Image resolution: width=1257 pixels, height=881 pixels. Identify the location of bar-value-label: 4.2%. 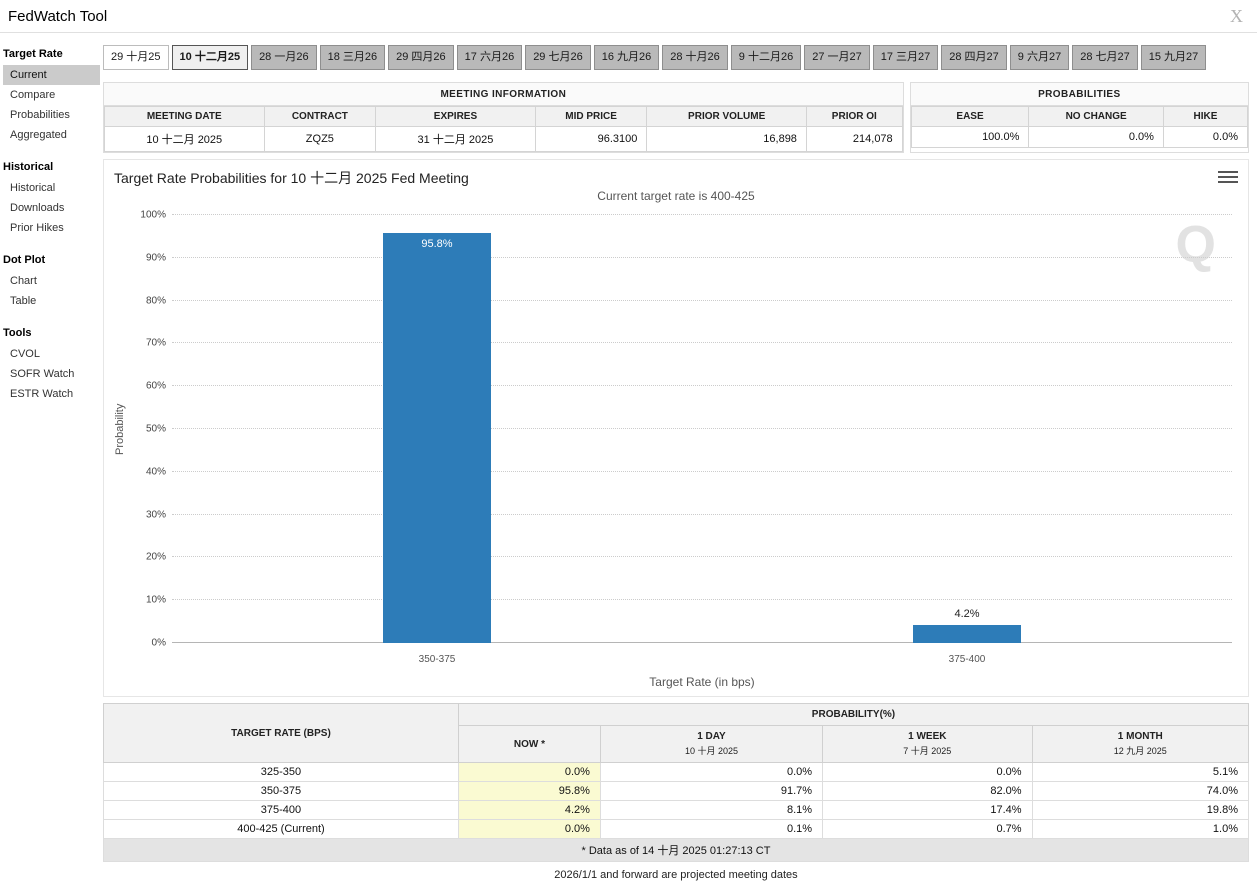
(967, 614).